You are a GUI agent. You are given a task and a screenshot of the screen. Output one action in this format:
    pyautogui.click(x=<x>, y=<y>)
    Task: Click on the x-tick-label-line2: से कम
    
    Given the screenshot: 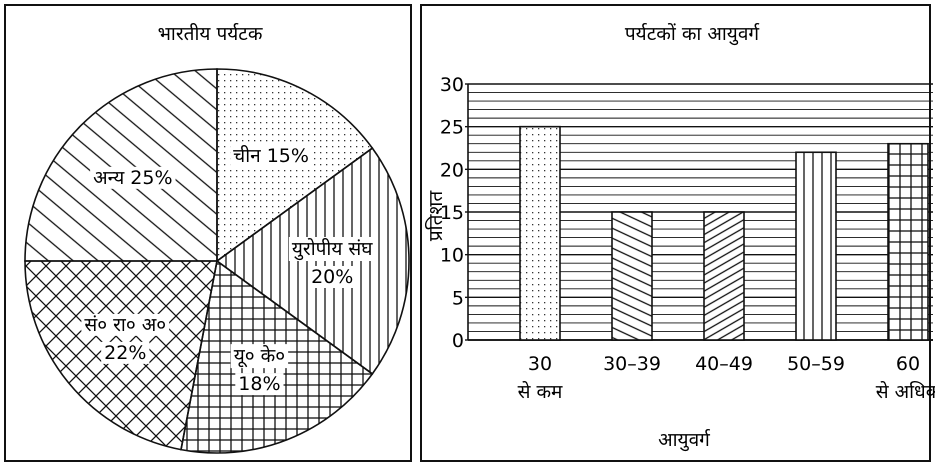 What is the action you would take?
    pyautogui.click(x=540, y=391)
    